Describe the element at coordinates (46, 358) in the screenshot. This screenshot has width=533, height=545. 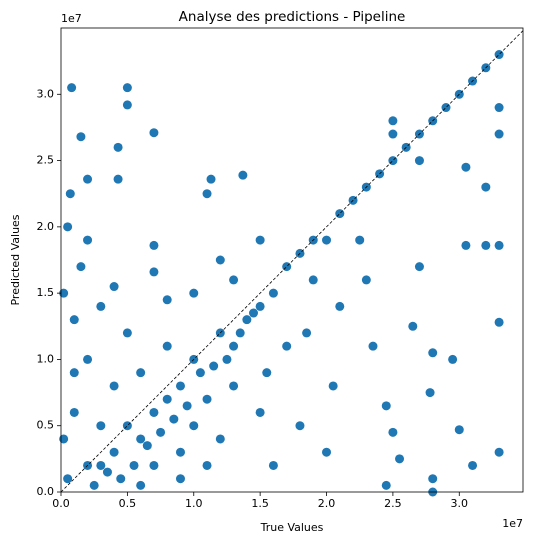
I see `y-tick-label: 1.0` at that location.